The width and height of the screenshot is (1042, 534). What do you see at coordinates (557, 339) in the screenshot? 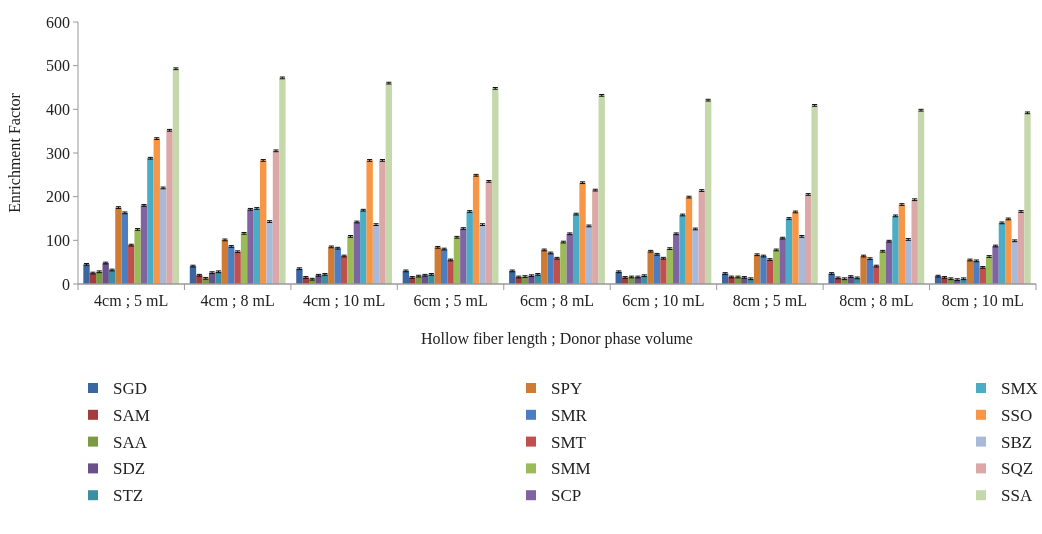
I see `x-axis-title: Hollow fiber length ; Donor phase volume` at bounding box center [557, 339].